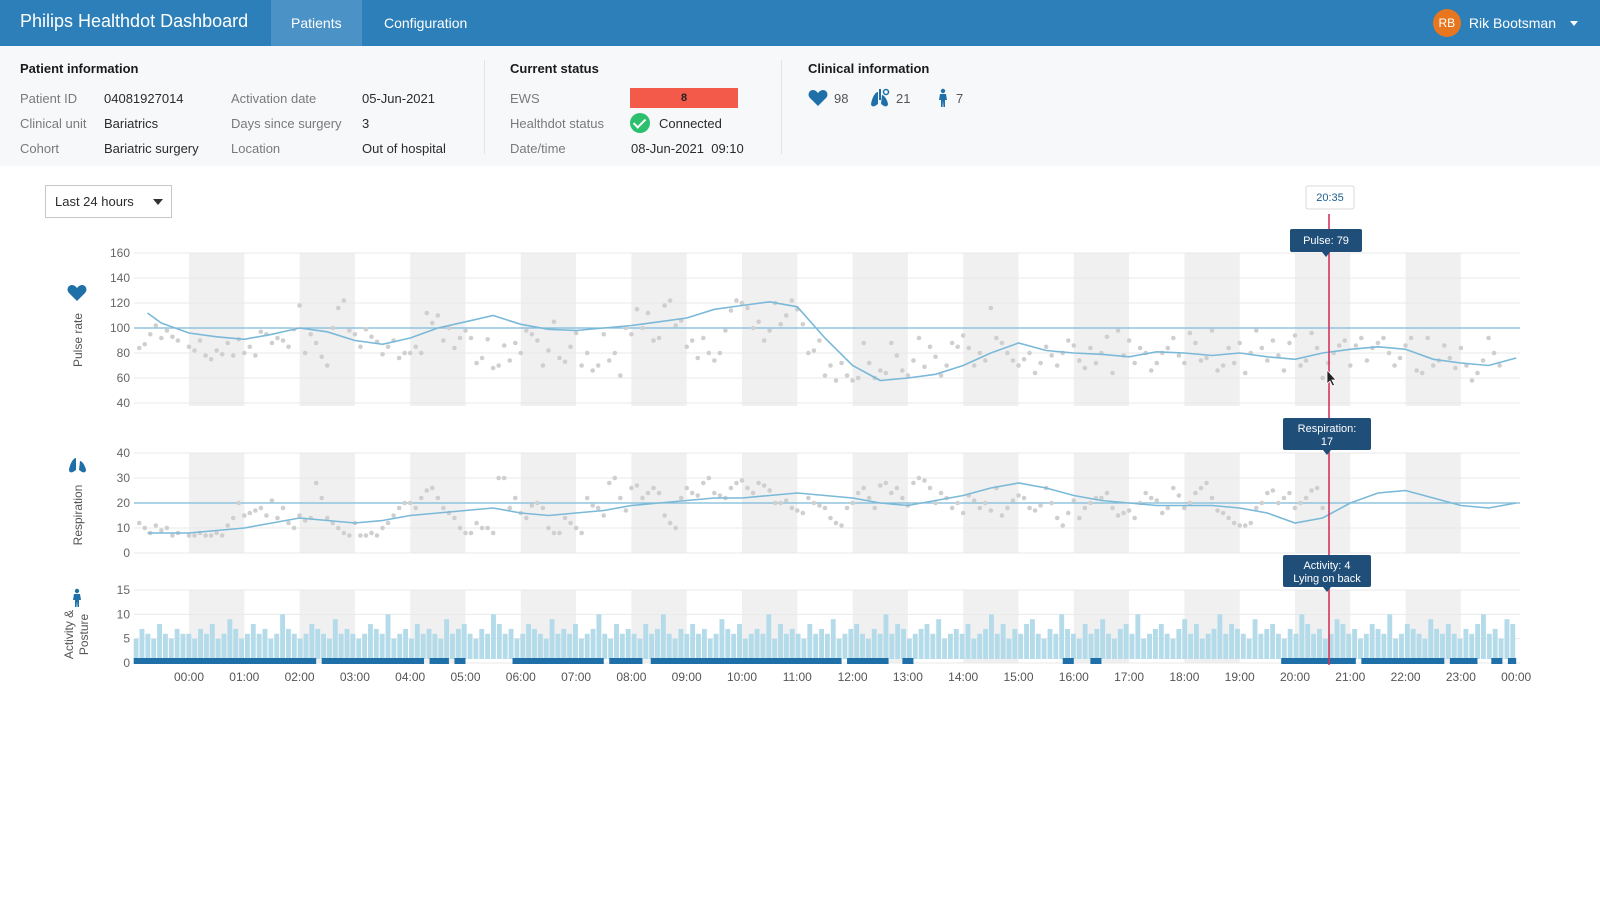 The width and height of the screenshot is (1600, 900). Describe the element at coordinates (1505, 23) in the screenshot. I see `user-menu: RB Rik Bootsman` at that location.